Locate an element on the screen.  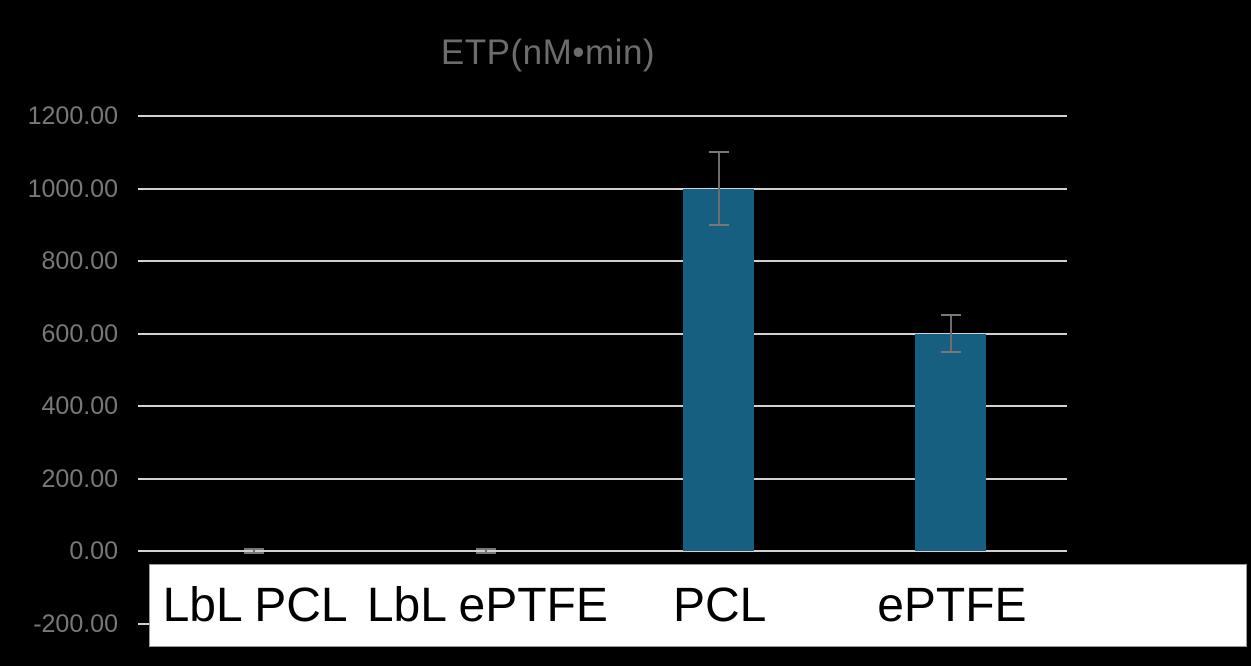
y-tick-label: 200.00 is located at coordinates (79, 478).